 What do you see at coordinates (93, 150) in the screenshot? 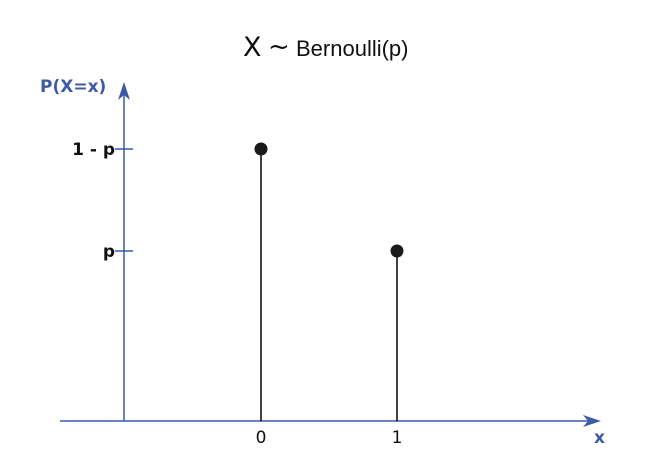
I see `y-tick-label-0: 1 - p` at bounding box center [93, 150].